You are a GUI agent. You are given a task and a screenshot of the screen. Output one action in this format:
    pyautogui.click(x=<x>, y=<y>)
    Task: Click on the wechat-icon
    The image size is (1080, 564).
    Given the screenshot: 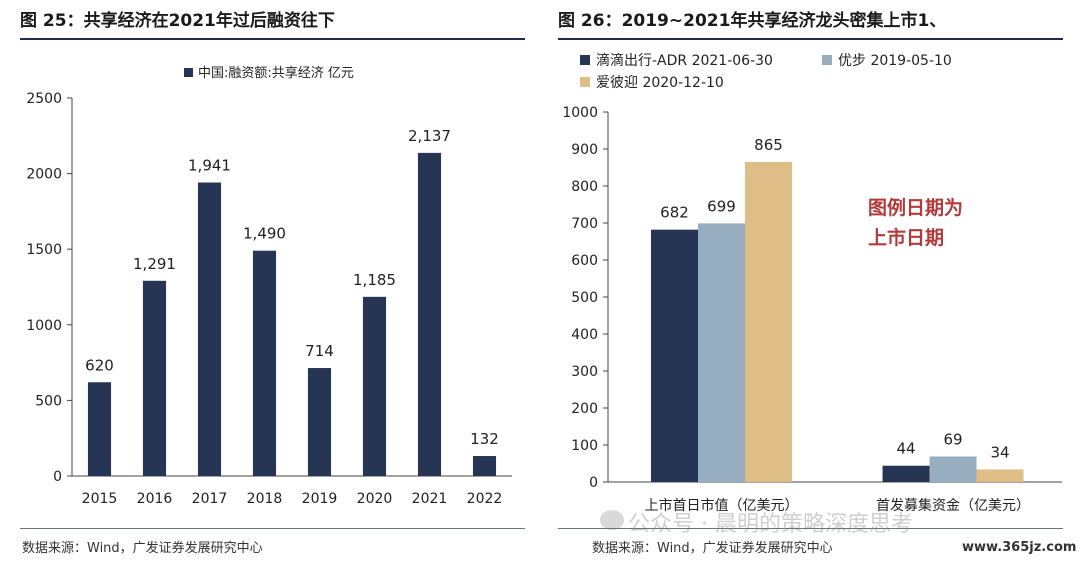 What is the action you would take?
    pyautogui.click(x=612, y=520)
    